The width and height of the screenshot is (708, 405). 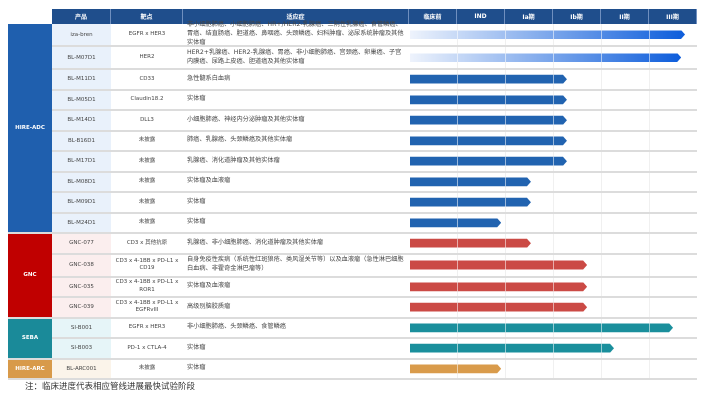 What do you see at coordinates (577, 16) in the screenshot?
I see `header-6: Ib期` at bounding box center [577, 16].